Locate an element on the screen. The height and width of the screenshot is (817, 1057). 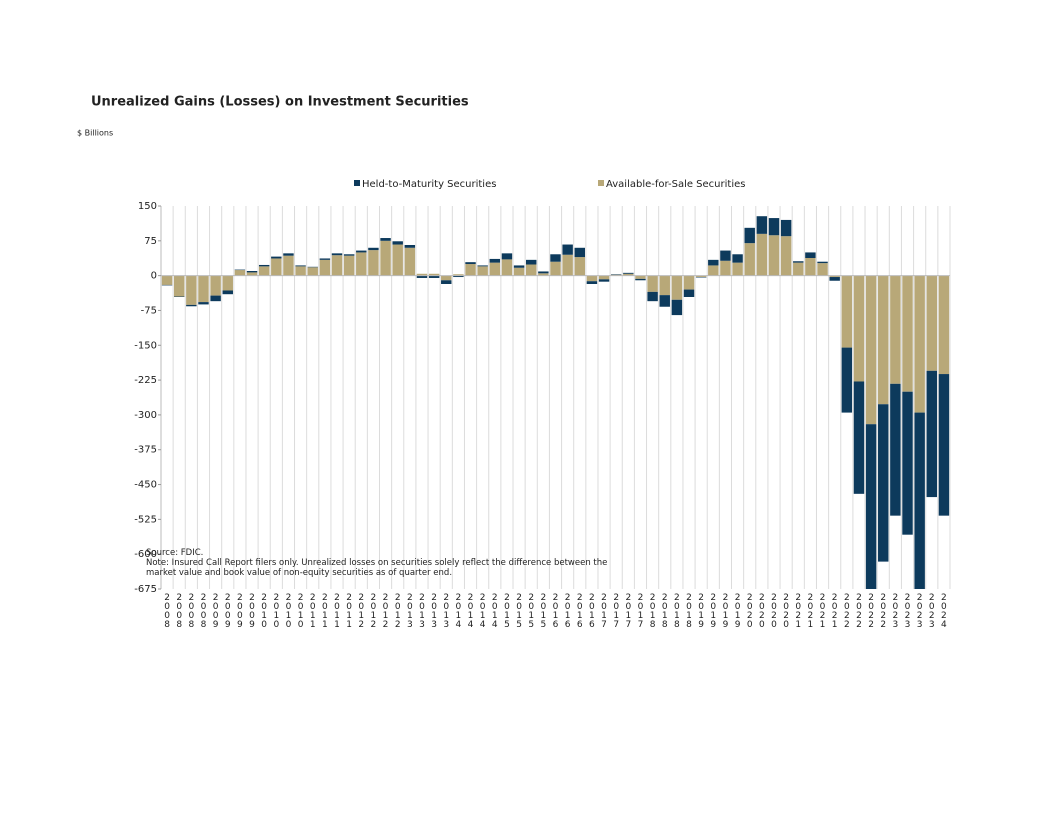
source: Source: FDIC. is located at coordinates (175, 553).